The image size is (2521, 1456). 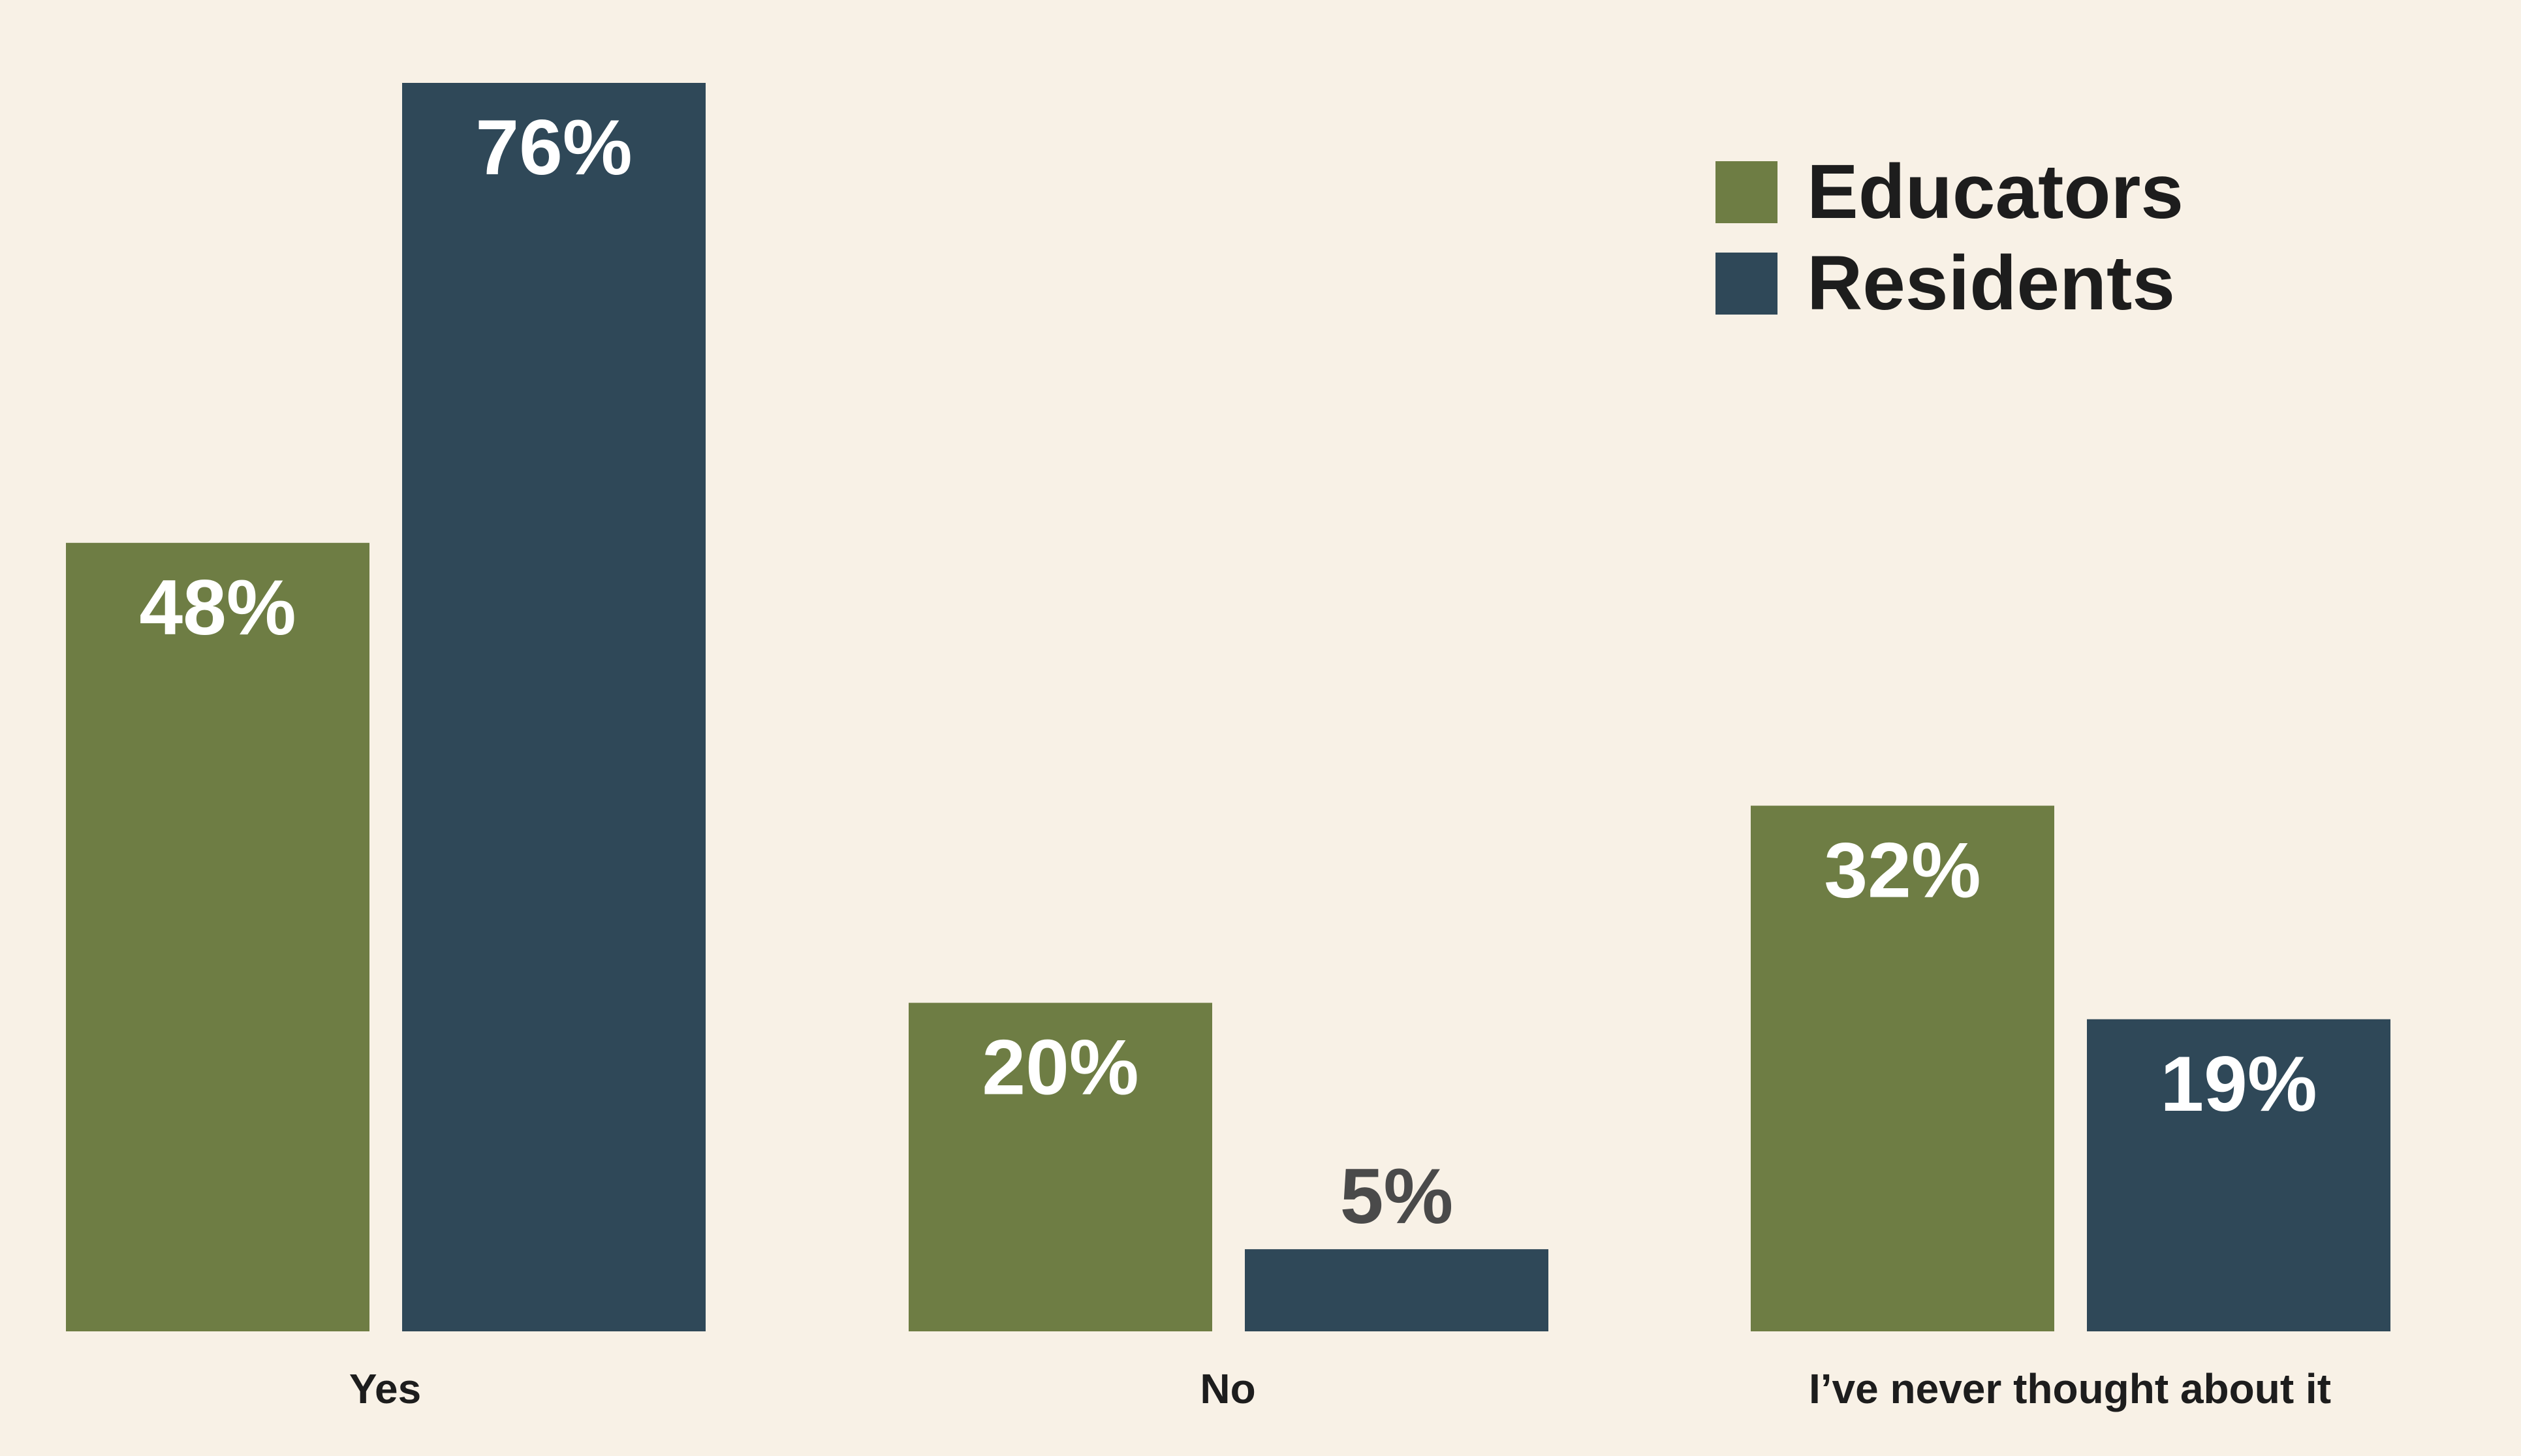 What do you see at coordinates (1060, 1067) in the screenshot?
I see `data-label-educators-no: 20%` at bounding box center [1060, 1067].